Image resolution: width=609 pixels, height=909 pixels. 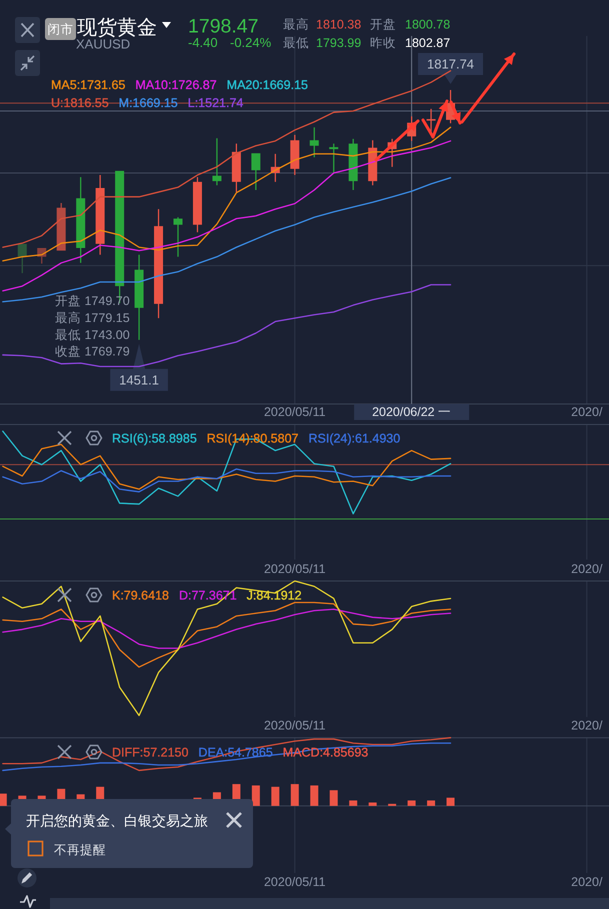 What do you see at coordinates (92, 317) in the screenshot?
I see `annotation: 最高 1779.15` at bounding box center [92, 317].